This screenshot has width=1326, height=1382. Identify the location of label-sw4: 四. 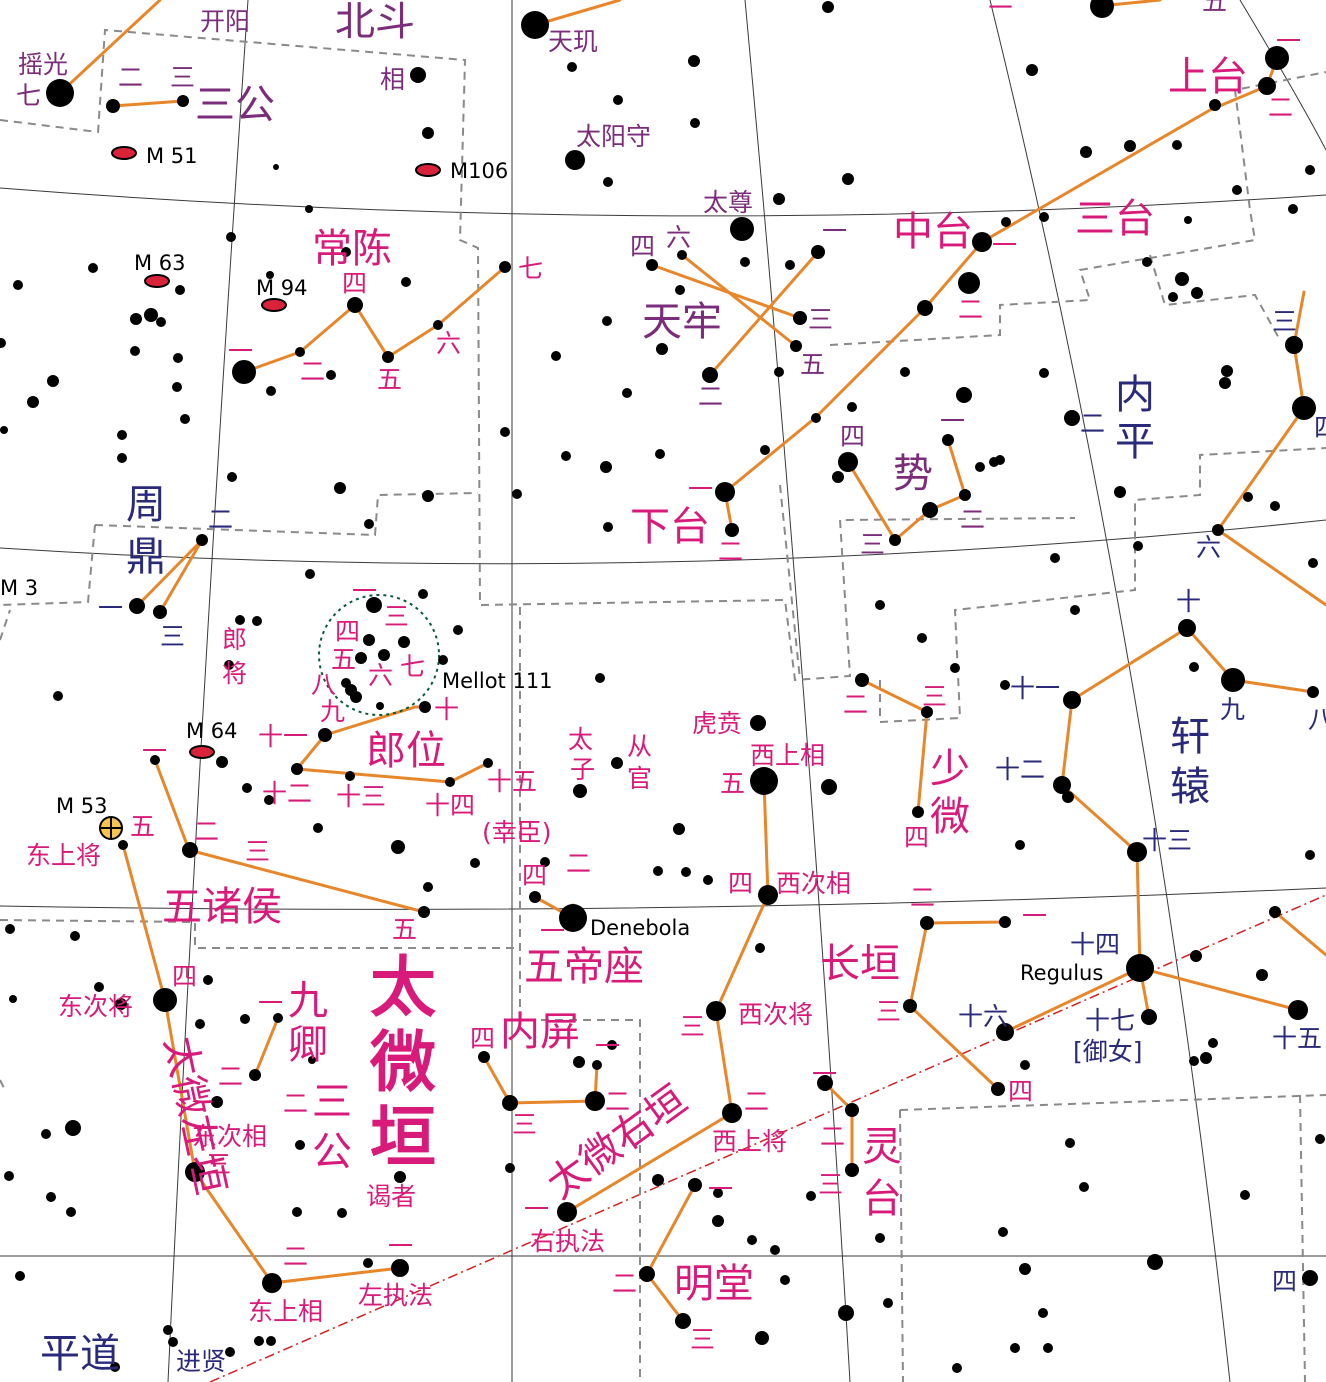
(916, 837).